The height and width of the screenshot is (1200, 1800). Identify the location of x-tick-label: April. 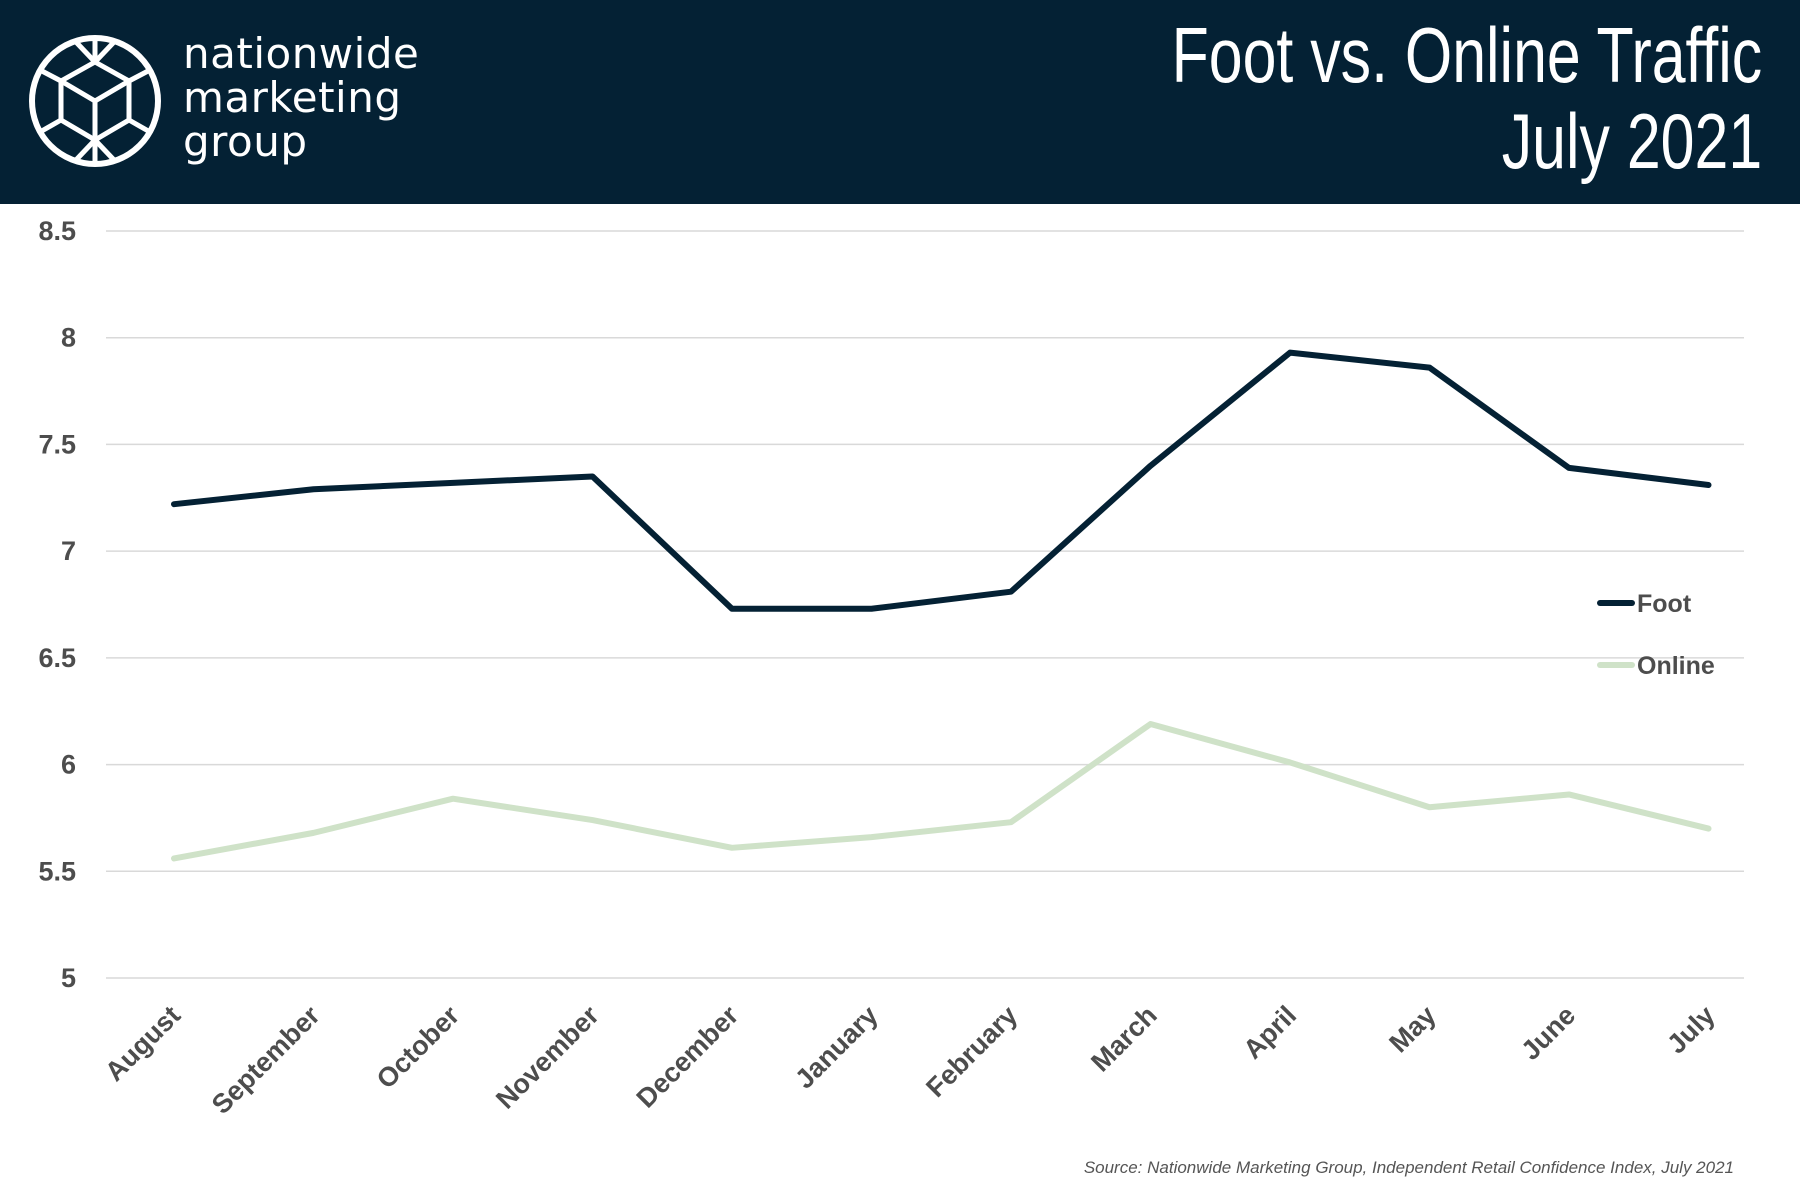
(1270, 1032).